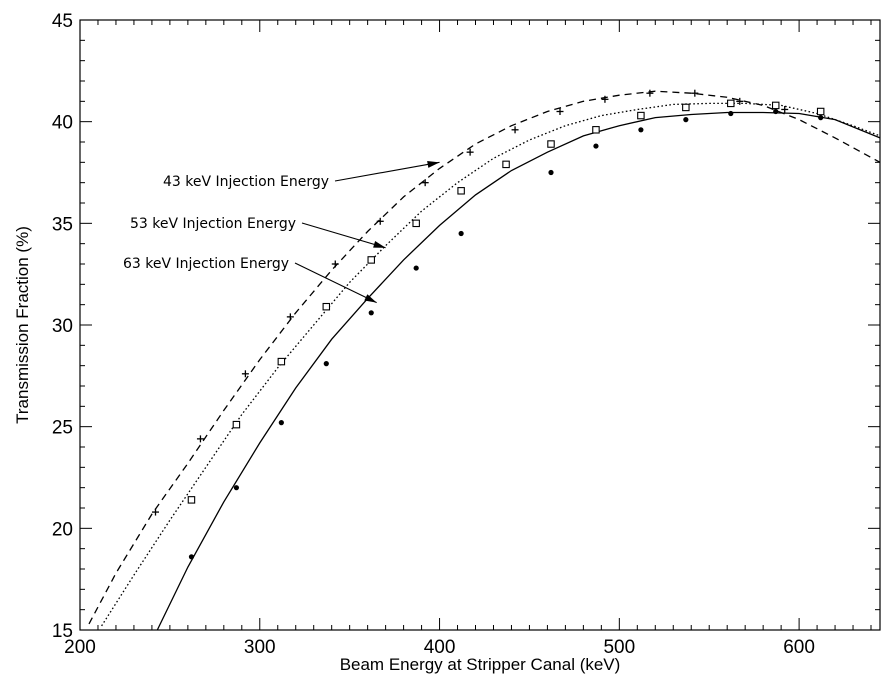  What do you see at coordinates (62, 21) in the screenshot?
I see `y-tick-label: 45` at bounding box center [62, 21].